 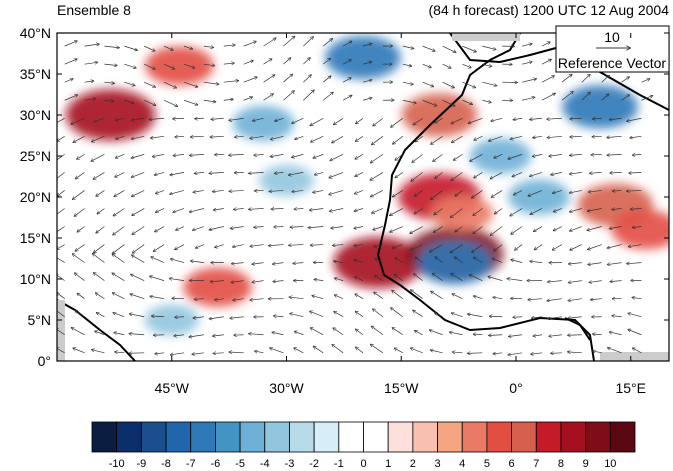 I want to click on colorbar-label: -6, so click(x=216, y=464).